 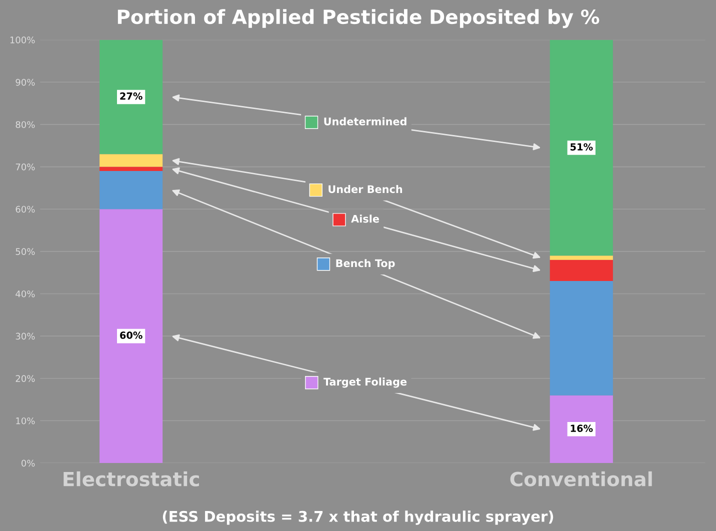 I want to click on legend-label: Undetermined, so click(x=365, y=121).